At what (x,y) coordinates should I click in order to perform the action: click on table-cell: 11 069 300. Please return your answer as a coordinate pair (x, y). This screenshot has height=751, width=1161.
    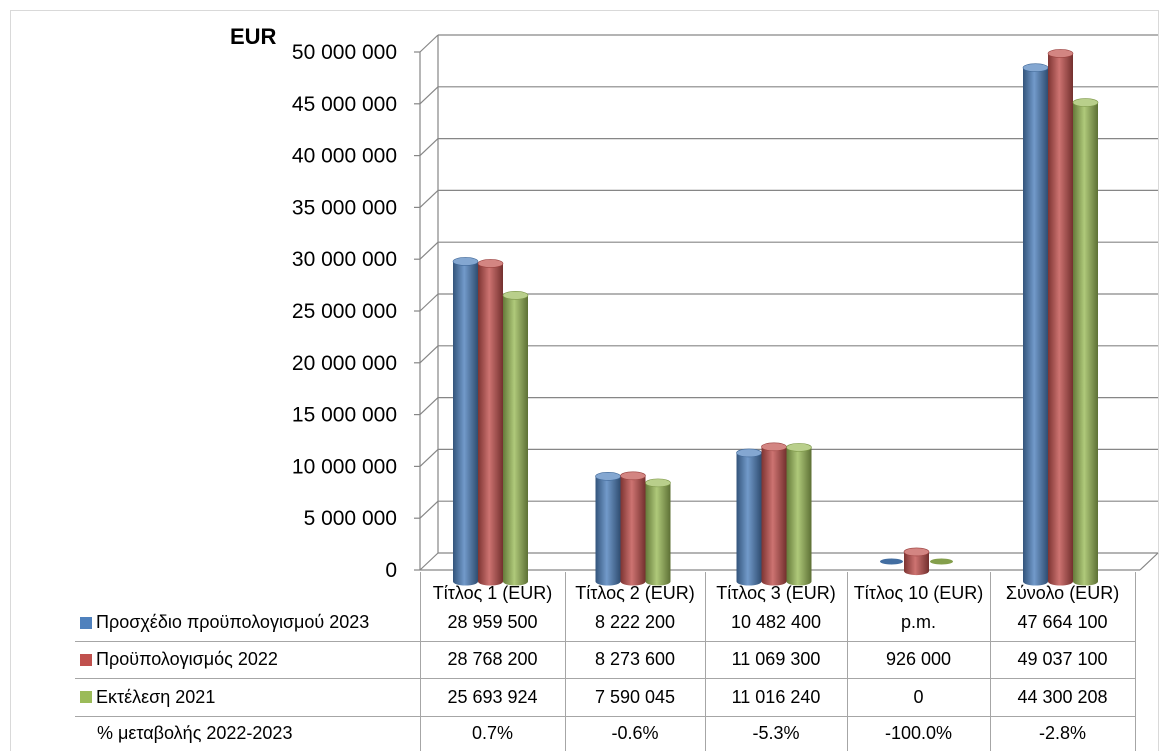
    Looking at the image, I should click on (776, 659).